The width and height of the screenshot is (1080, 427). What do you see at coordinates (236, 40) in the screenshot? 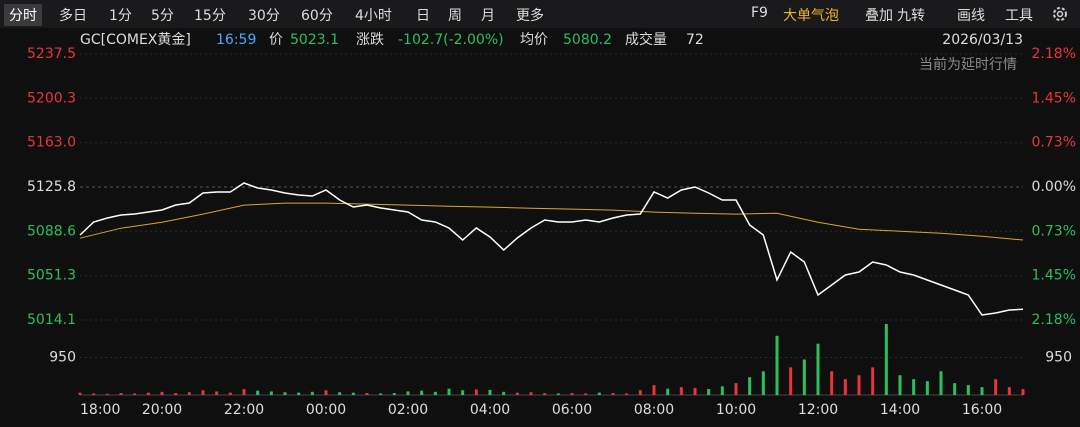
I see `time: 16:59` at bounding box center [236, 40].